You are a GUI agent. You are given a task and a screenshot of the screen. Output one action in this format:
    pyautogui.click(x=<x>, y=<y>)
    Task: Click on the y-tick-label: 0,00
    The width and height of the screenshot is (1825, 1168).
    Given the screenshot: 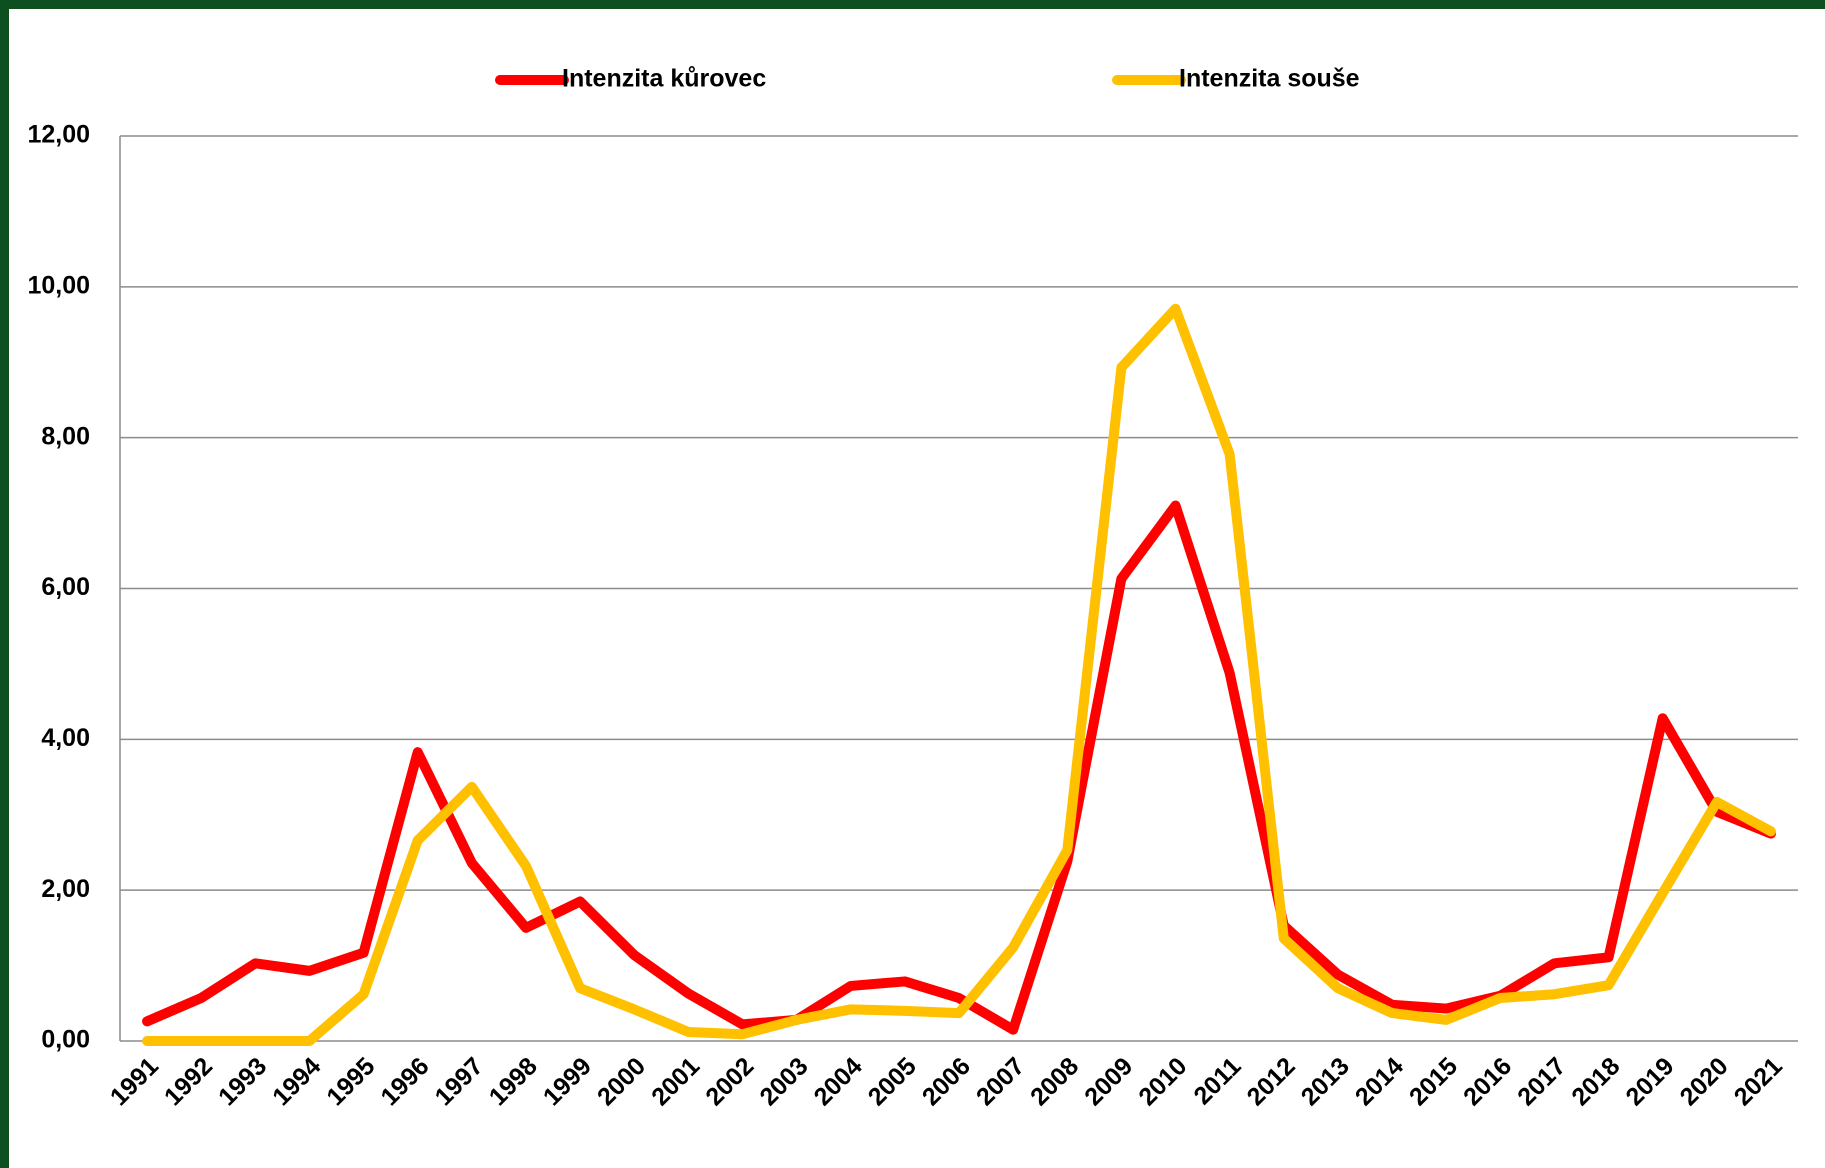 What is the action you would take?
    pyautogui.click(x=65, y=1040)
    